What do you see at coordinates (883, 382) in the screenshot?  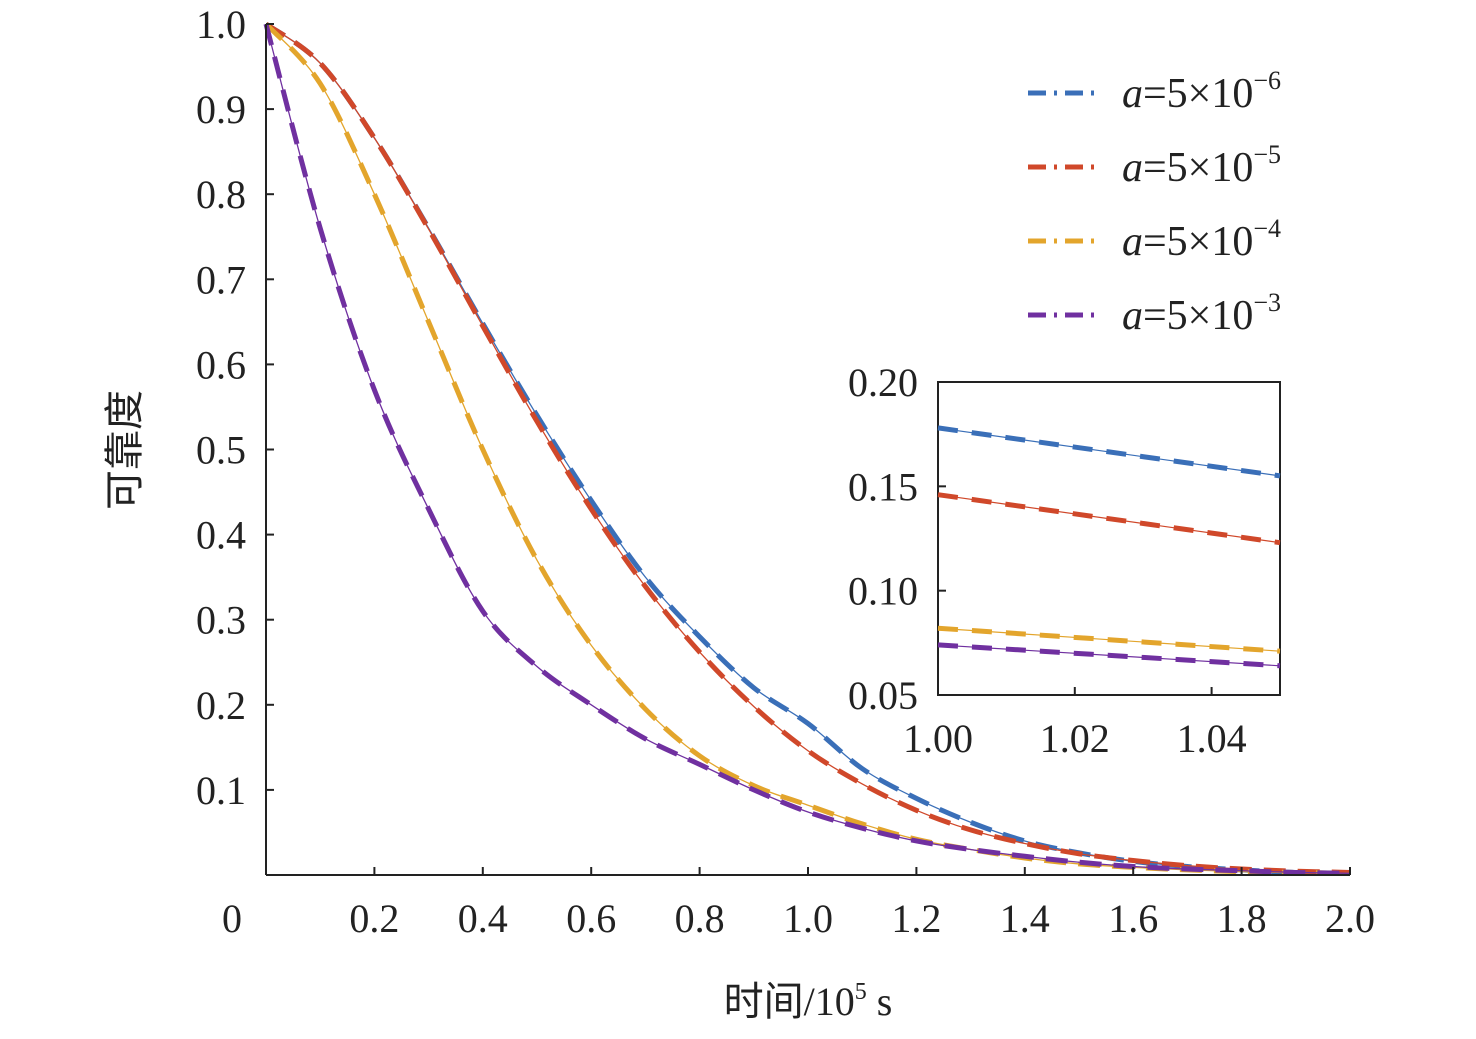 I see `inset-y-tick-label: 0.20` at bounding box center [883, 382].